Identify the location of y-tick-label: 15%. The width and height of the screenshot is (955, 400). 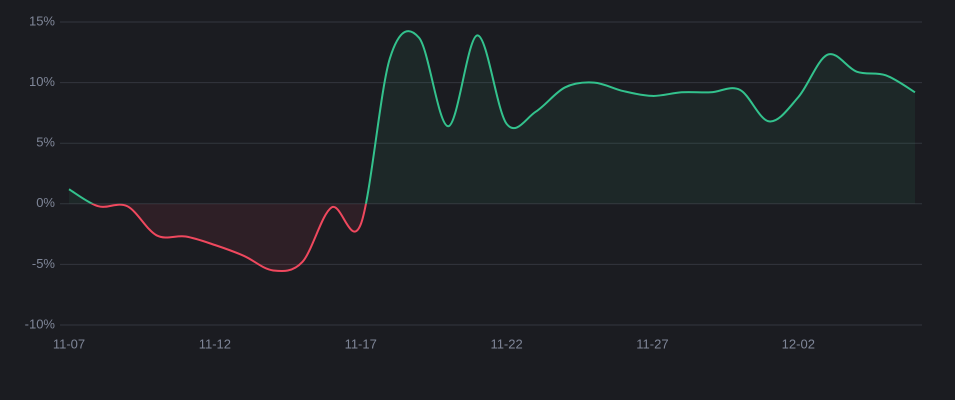
(42, 20).